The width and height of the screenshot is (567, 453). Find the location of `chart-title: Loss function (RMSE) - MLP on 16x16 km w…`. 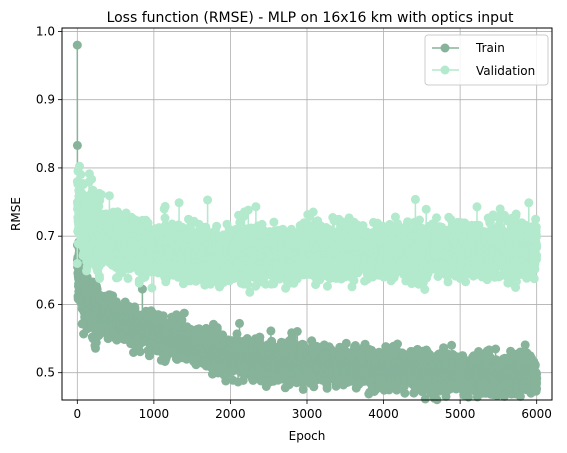

chart-title: Loss function (RMSE) - MLP on 16x16 km w… is located at coordinates (310, 18).